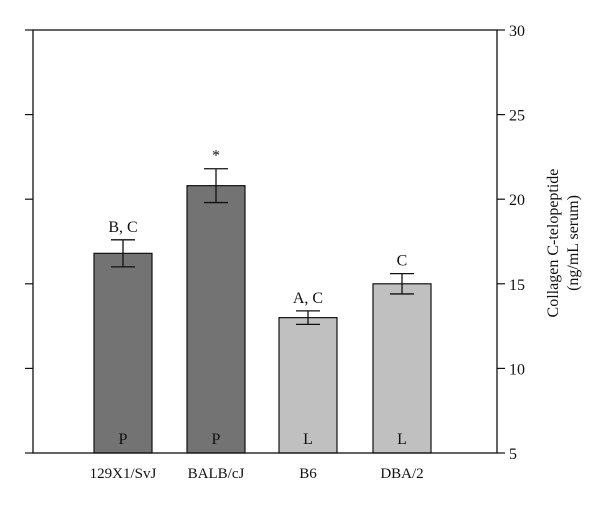  I want to click on x-tick-label-2: B6, so click(308, 474).